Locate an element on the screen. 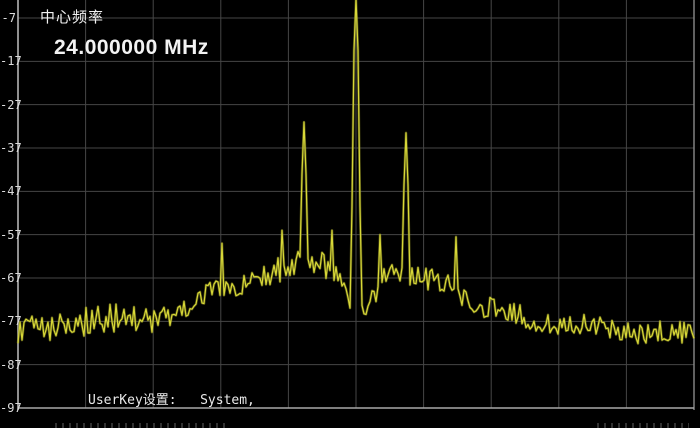 This screenshot has height=428, width=700. y-tick-label: -27 is located at coordinates (11, 104).